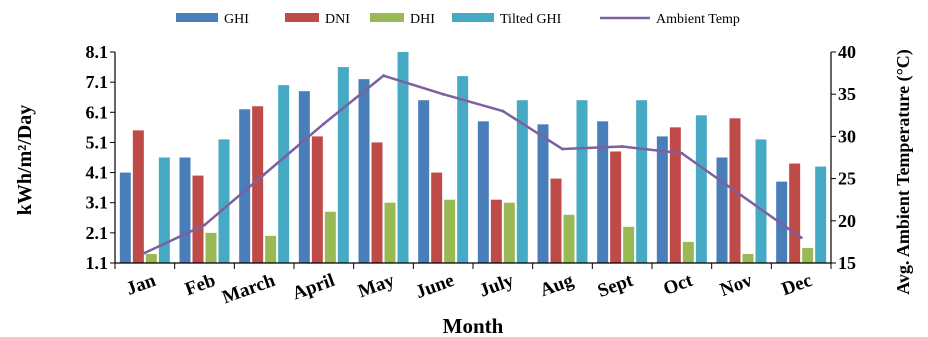 The height and width of the screenshot is (337, 928). What do you see at coordinates (847, 179) in the screenshot?
I see `y-right-tick-label: 25` at bounding box center [847, 179].